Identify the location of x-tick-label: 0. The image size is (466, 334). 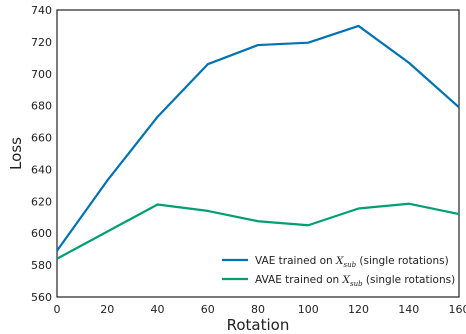
(57, 309).